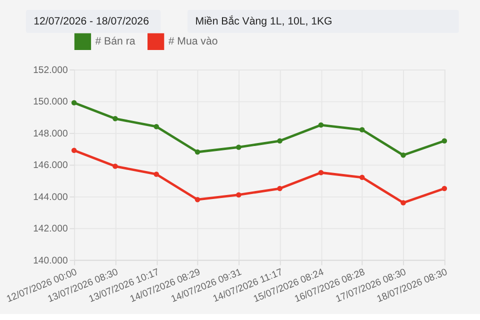 This screenshot has height=320, width=480. Describe the element at coordinates (50, 166) in the screenshot. I see `y-tick-label: 146.000` at that location.